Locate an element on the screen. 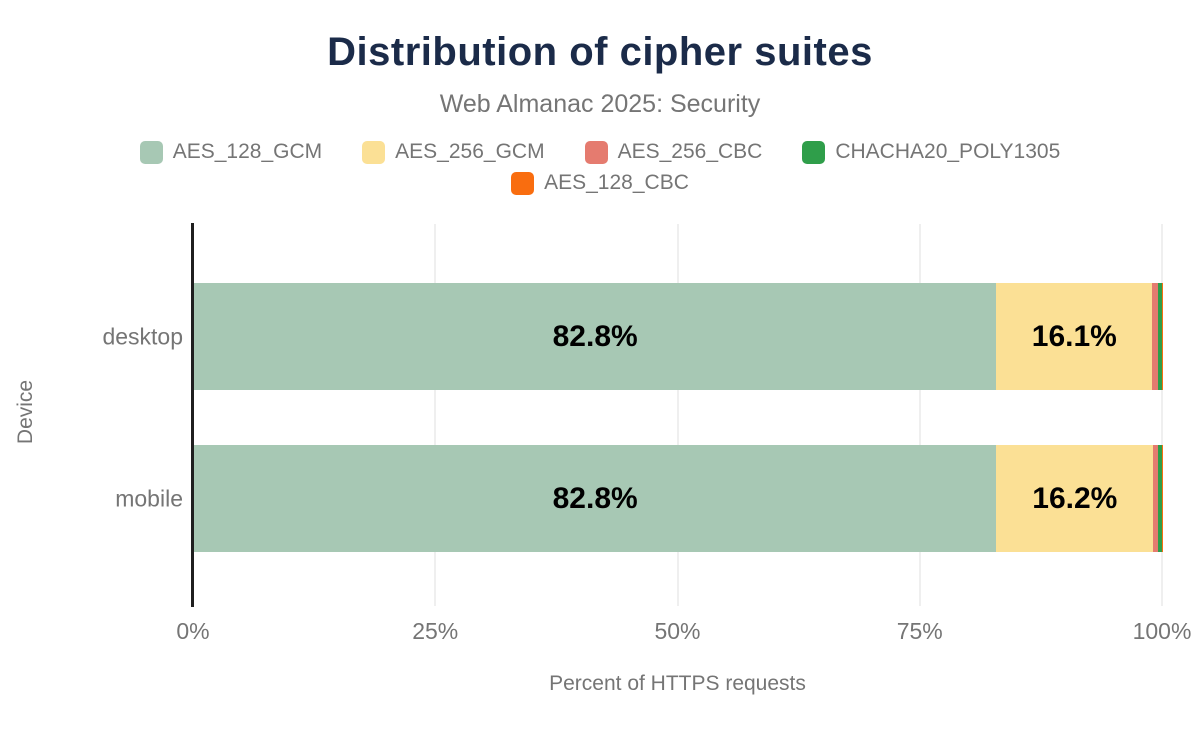  y-axis-title: Device is located at coordinates (25, 412).